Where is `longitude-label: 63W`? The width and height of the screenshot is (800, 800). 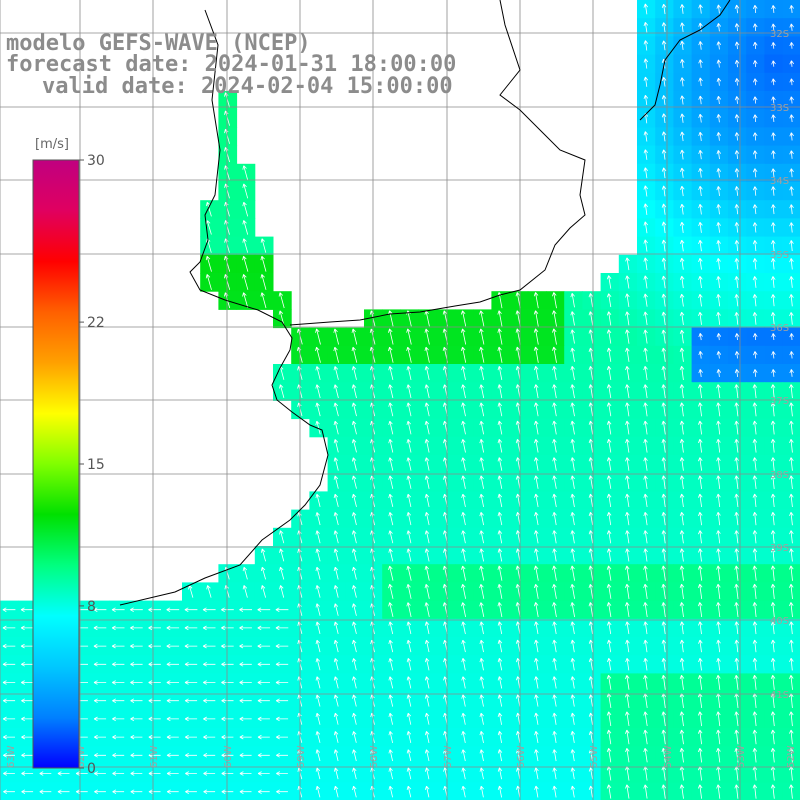 longitude-label: 63W is located at coordinates (11, 756).